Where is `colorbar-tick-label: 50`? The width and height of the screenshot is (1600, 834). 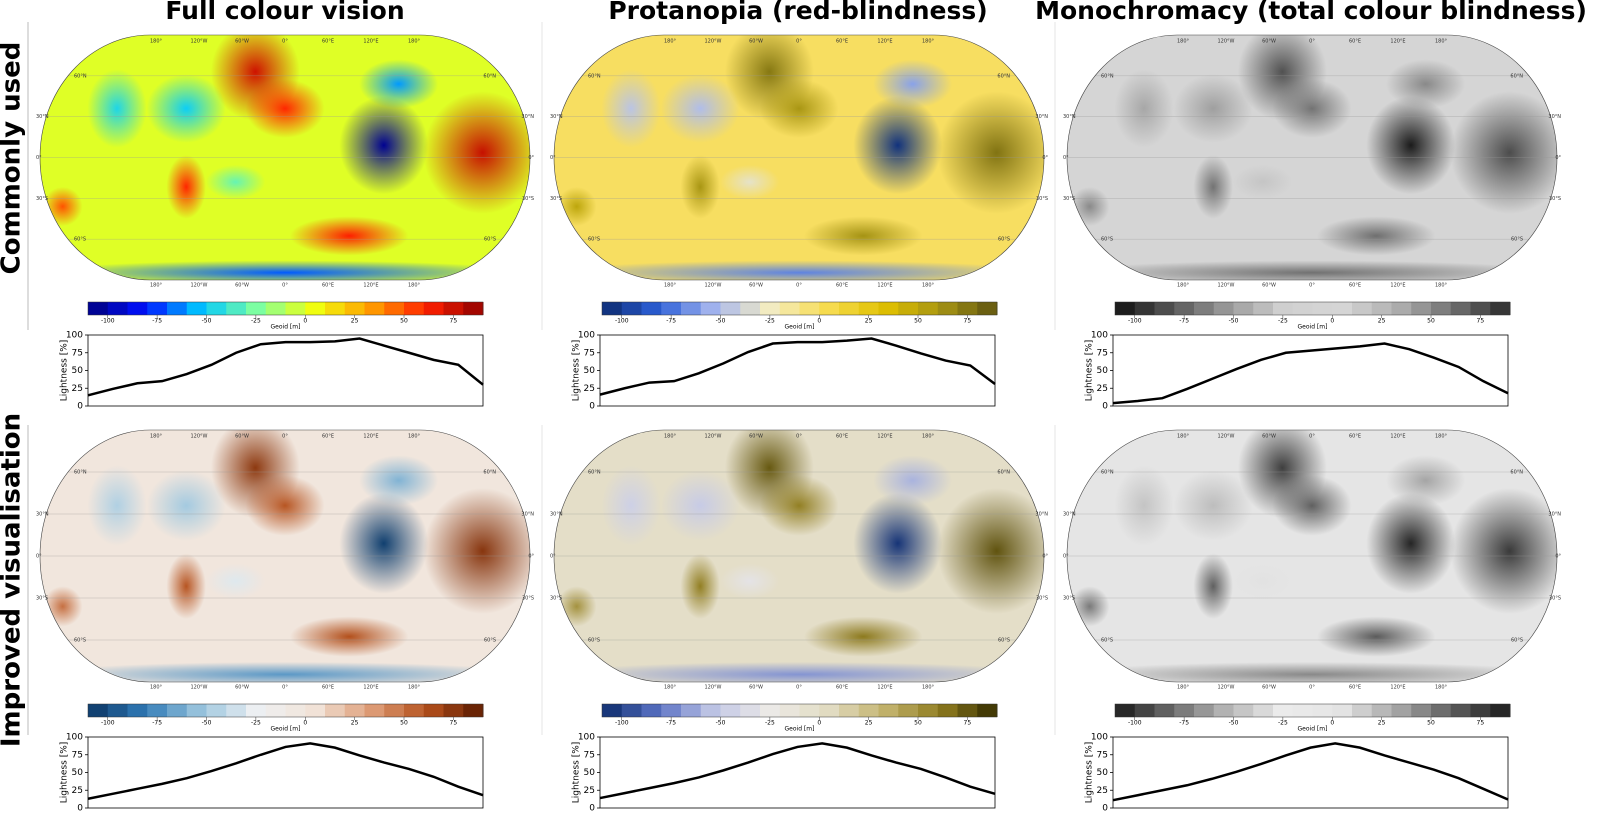
colorbar-tick-label: 50 is located at coordinates (404, 723).